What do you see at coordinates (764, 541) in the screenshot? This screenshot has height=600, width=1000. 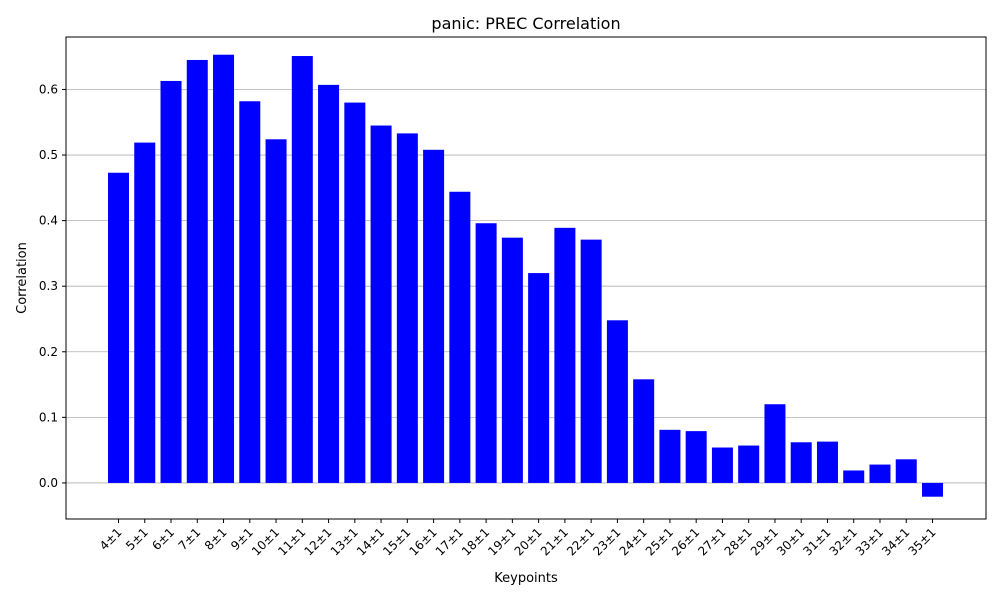 I see `x-tick-label: 29±1` at bounding box center [764, 541].